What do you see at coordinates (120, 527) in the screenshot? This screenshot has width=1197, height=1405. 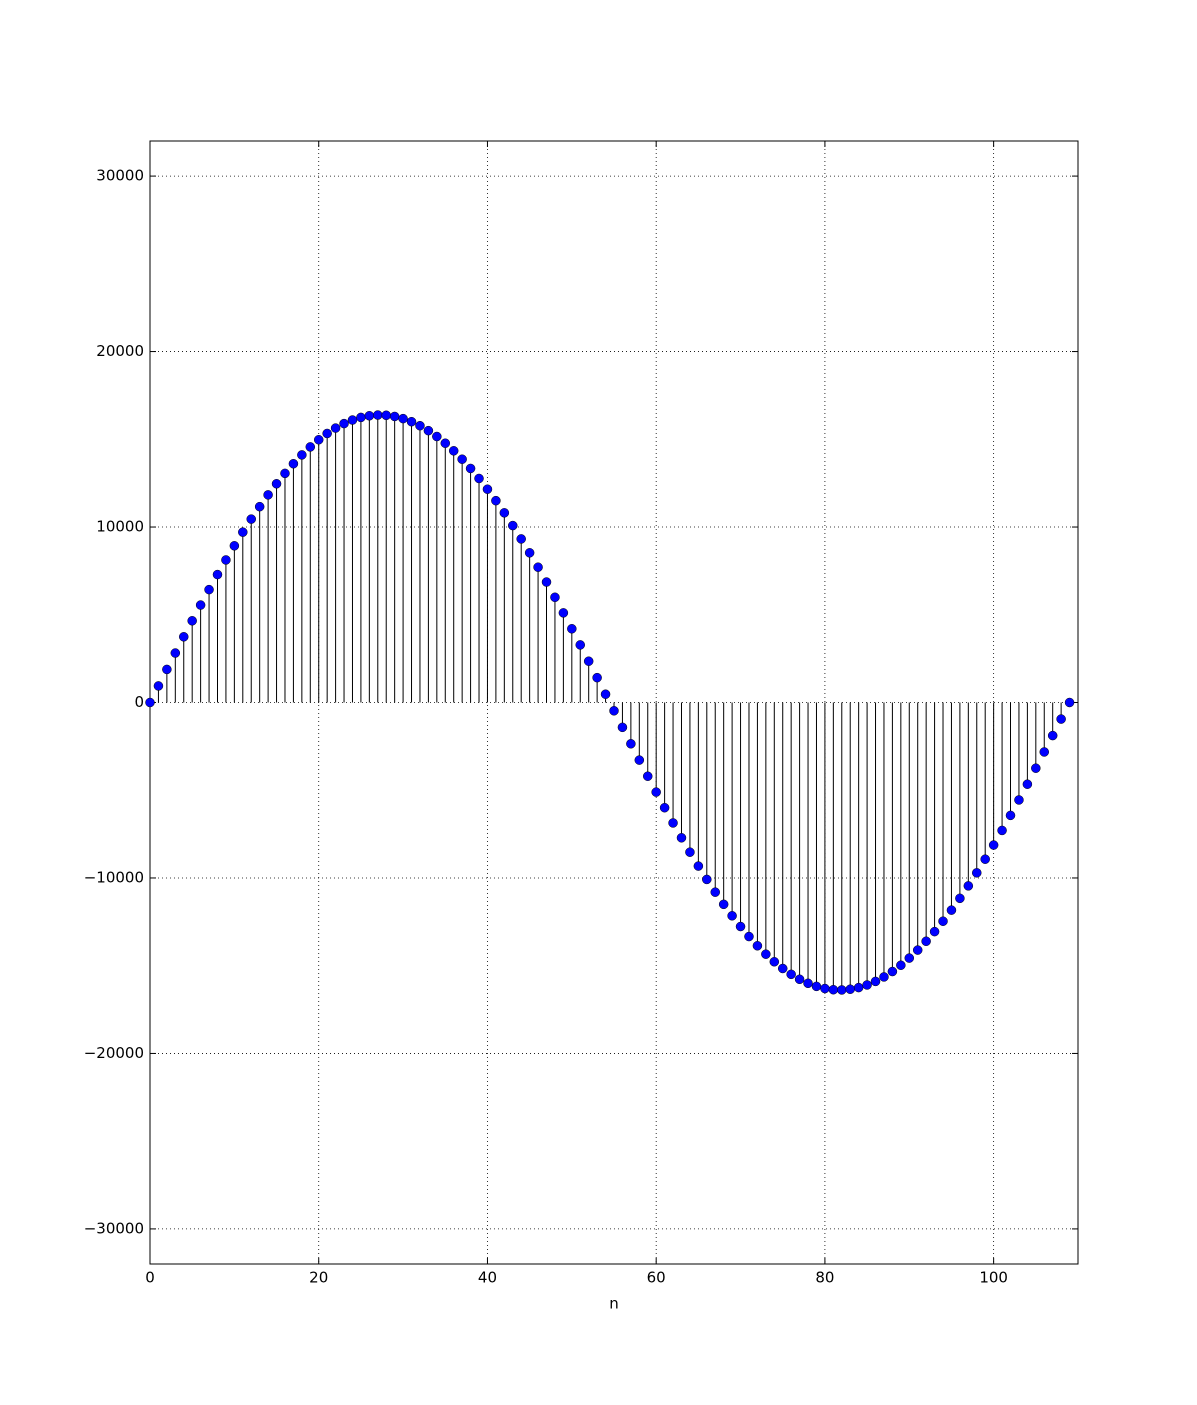 I see `y-tick-label: 10000` at bounding box center [120, 527].